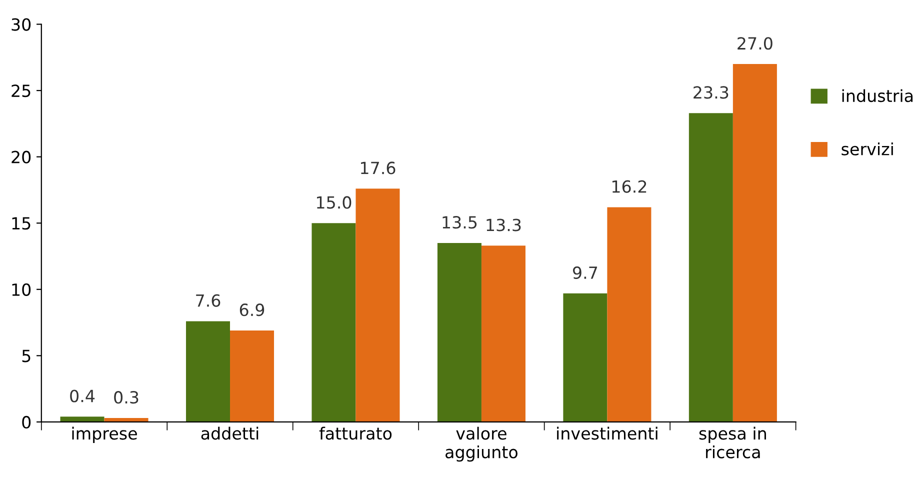  I want to click on data-label: 16.2, so click(629, 186).